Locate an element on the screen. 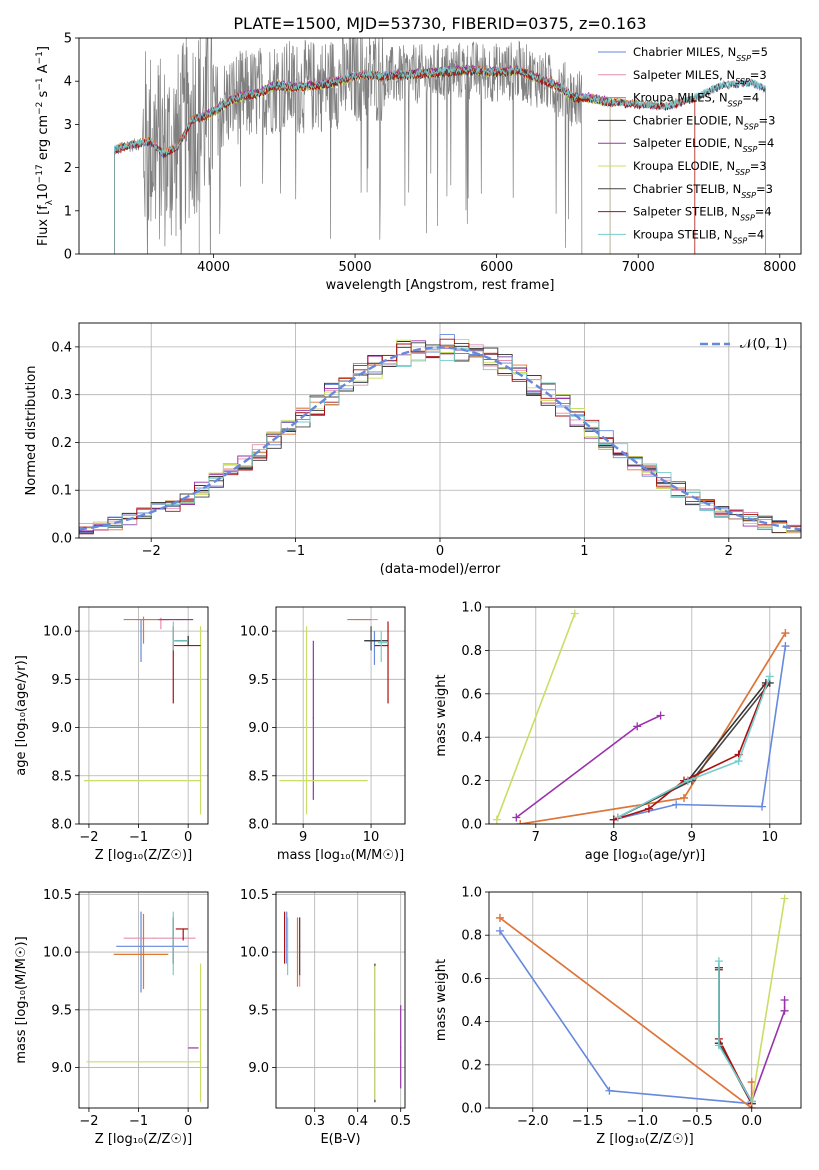 Image resolution: width=819 pixels, height=1170 pixels. x-tick-label: −1.0 is located at coordinates (642, 1121).